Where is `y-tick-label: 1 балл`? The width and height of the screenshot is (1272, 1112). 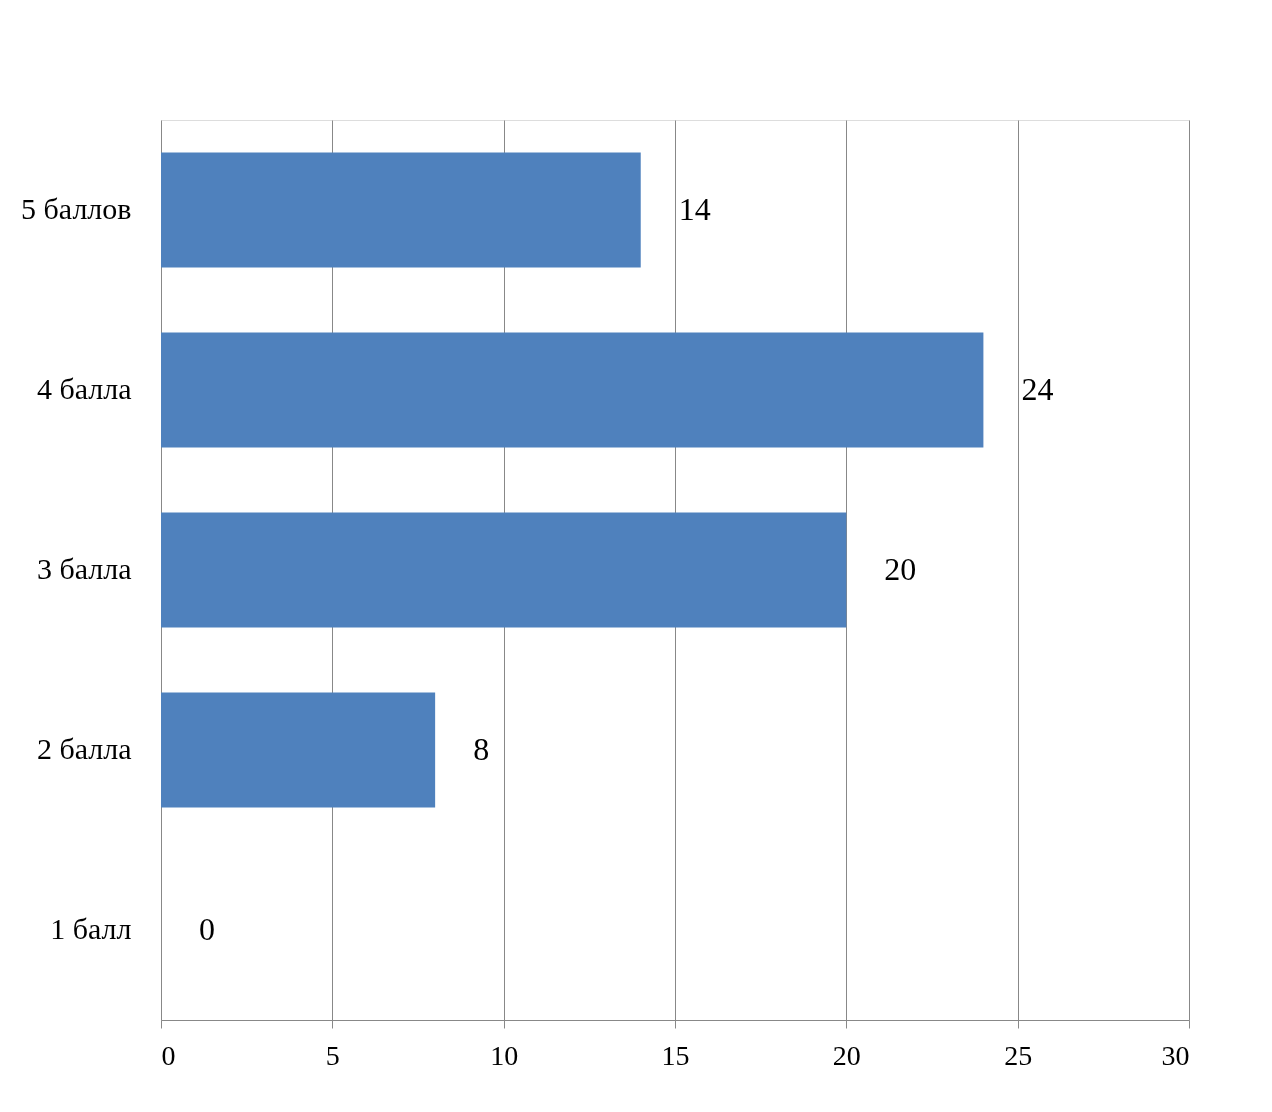
y-tick-label: 1 балл is located at coordinates (91, 928).